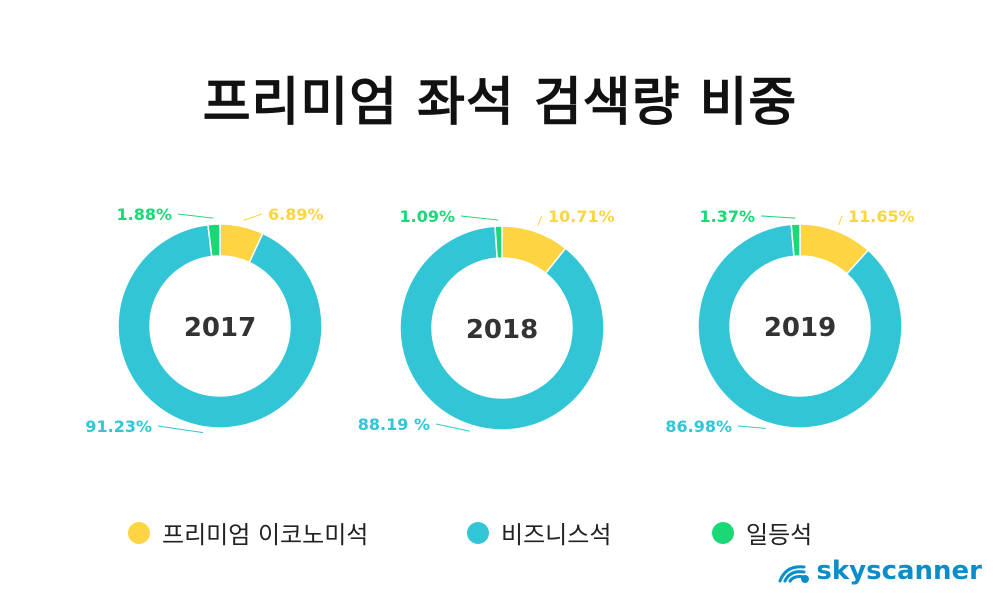 The height and width of the screenshot is (600, 1000). Describe the element at coordinates (723, 532) in the screenshot. I see `legend-swatch-first` at that location.